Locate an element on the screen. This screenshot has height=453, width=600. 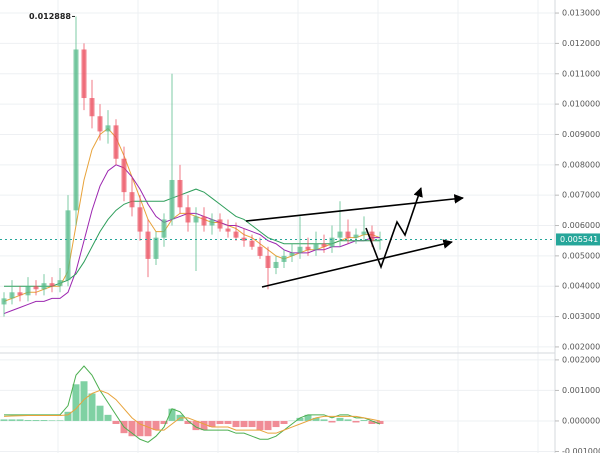
high-marker-label: 0.012888 is located at coordinates (50, 16).